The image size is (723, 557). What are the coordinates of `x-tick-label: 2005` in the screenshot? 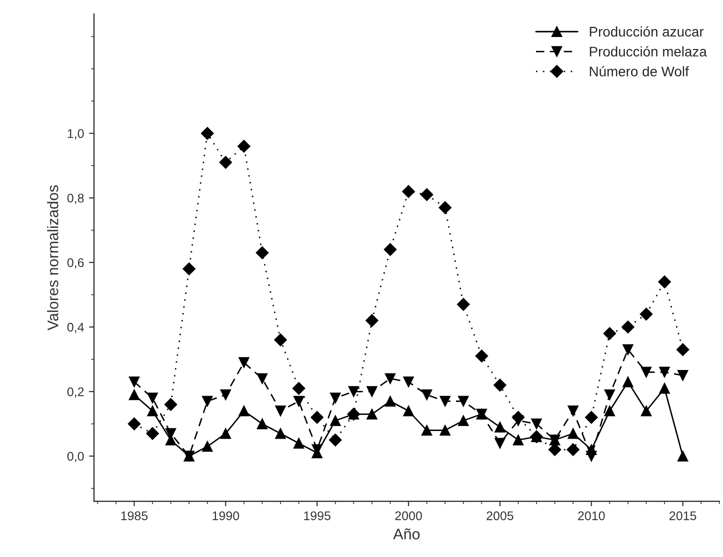 It's located at (500, 515).